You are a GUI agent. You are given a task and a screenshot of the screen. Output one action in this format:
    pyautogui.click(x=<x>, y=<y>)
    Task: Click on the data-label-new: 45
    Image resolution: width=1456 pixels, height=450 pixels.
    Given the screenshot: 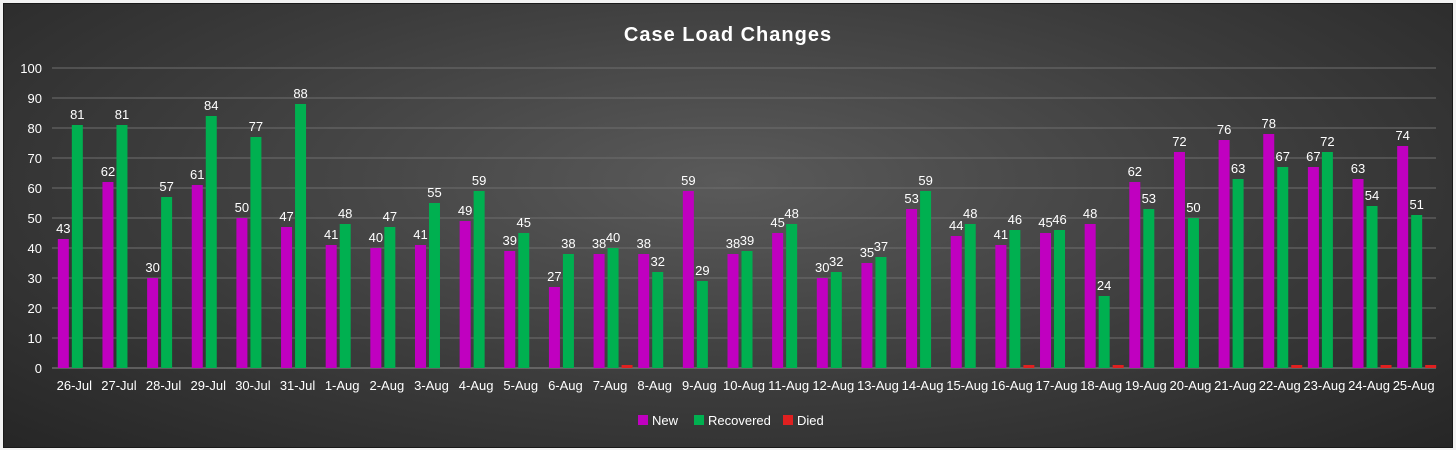 What is the action you would take?
    pyautogui.click(x=777, y=222)
    